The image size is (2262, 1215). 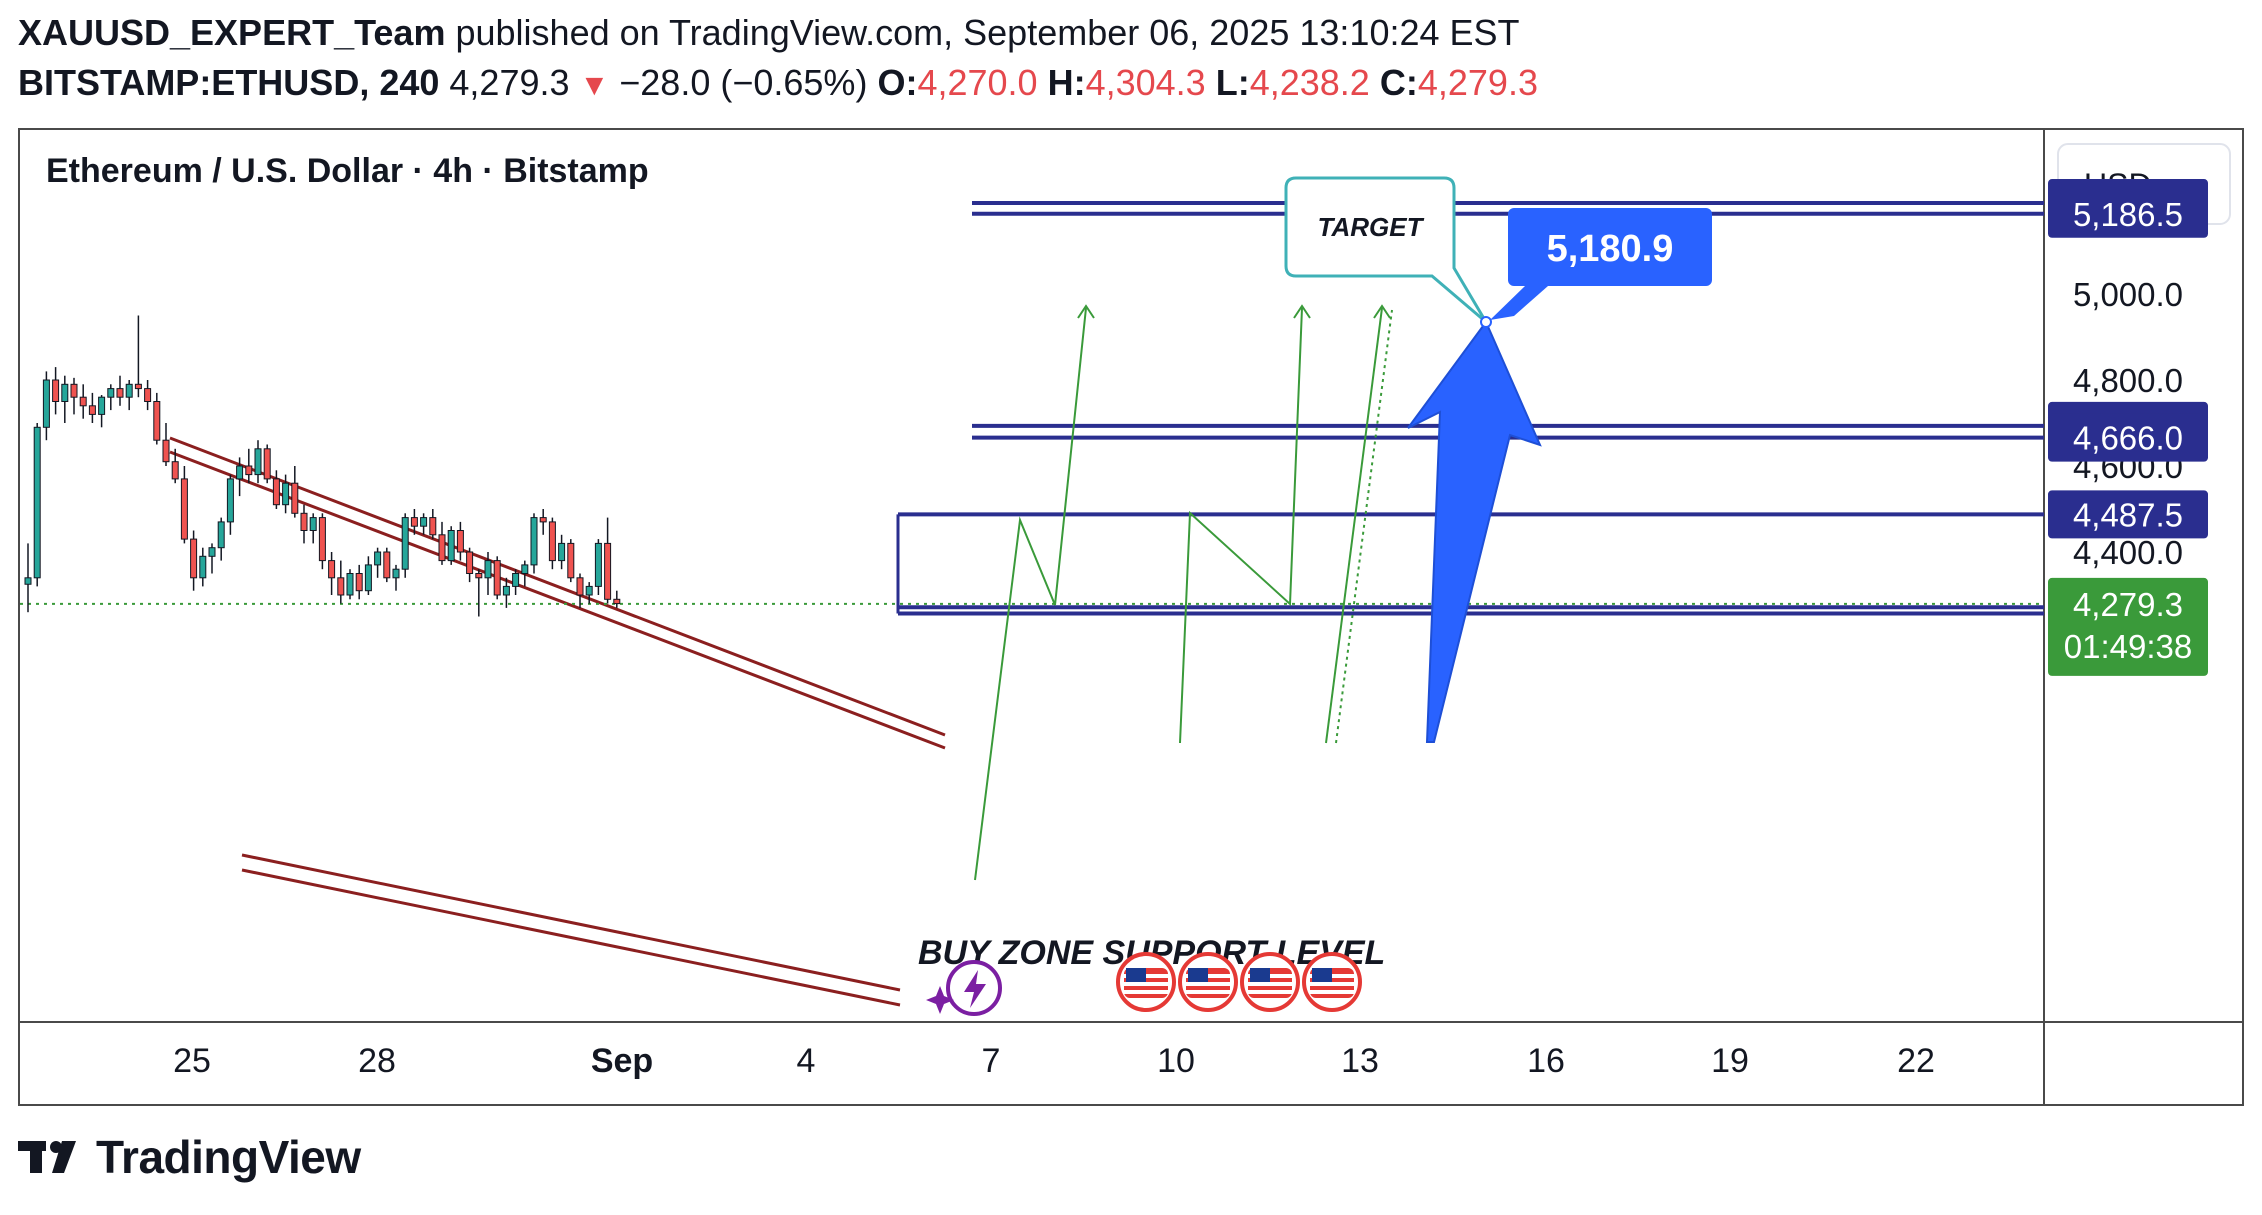 I want to click on last-price: 4,279.3, so click(x=509, y=82).